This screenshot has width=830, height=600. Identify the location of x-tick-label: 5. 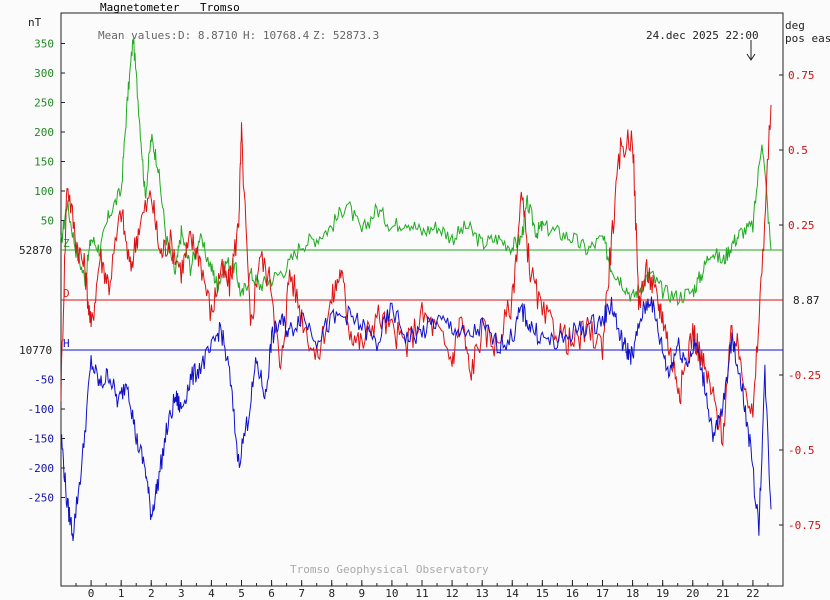
(241, 593).